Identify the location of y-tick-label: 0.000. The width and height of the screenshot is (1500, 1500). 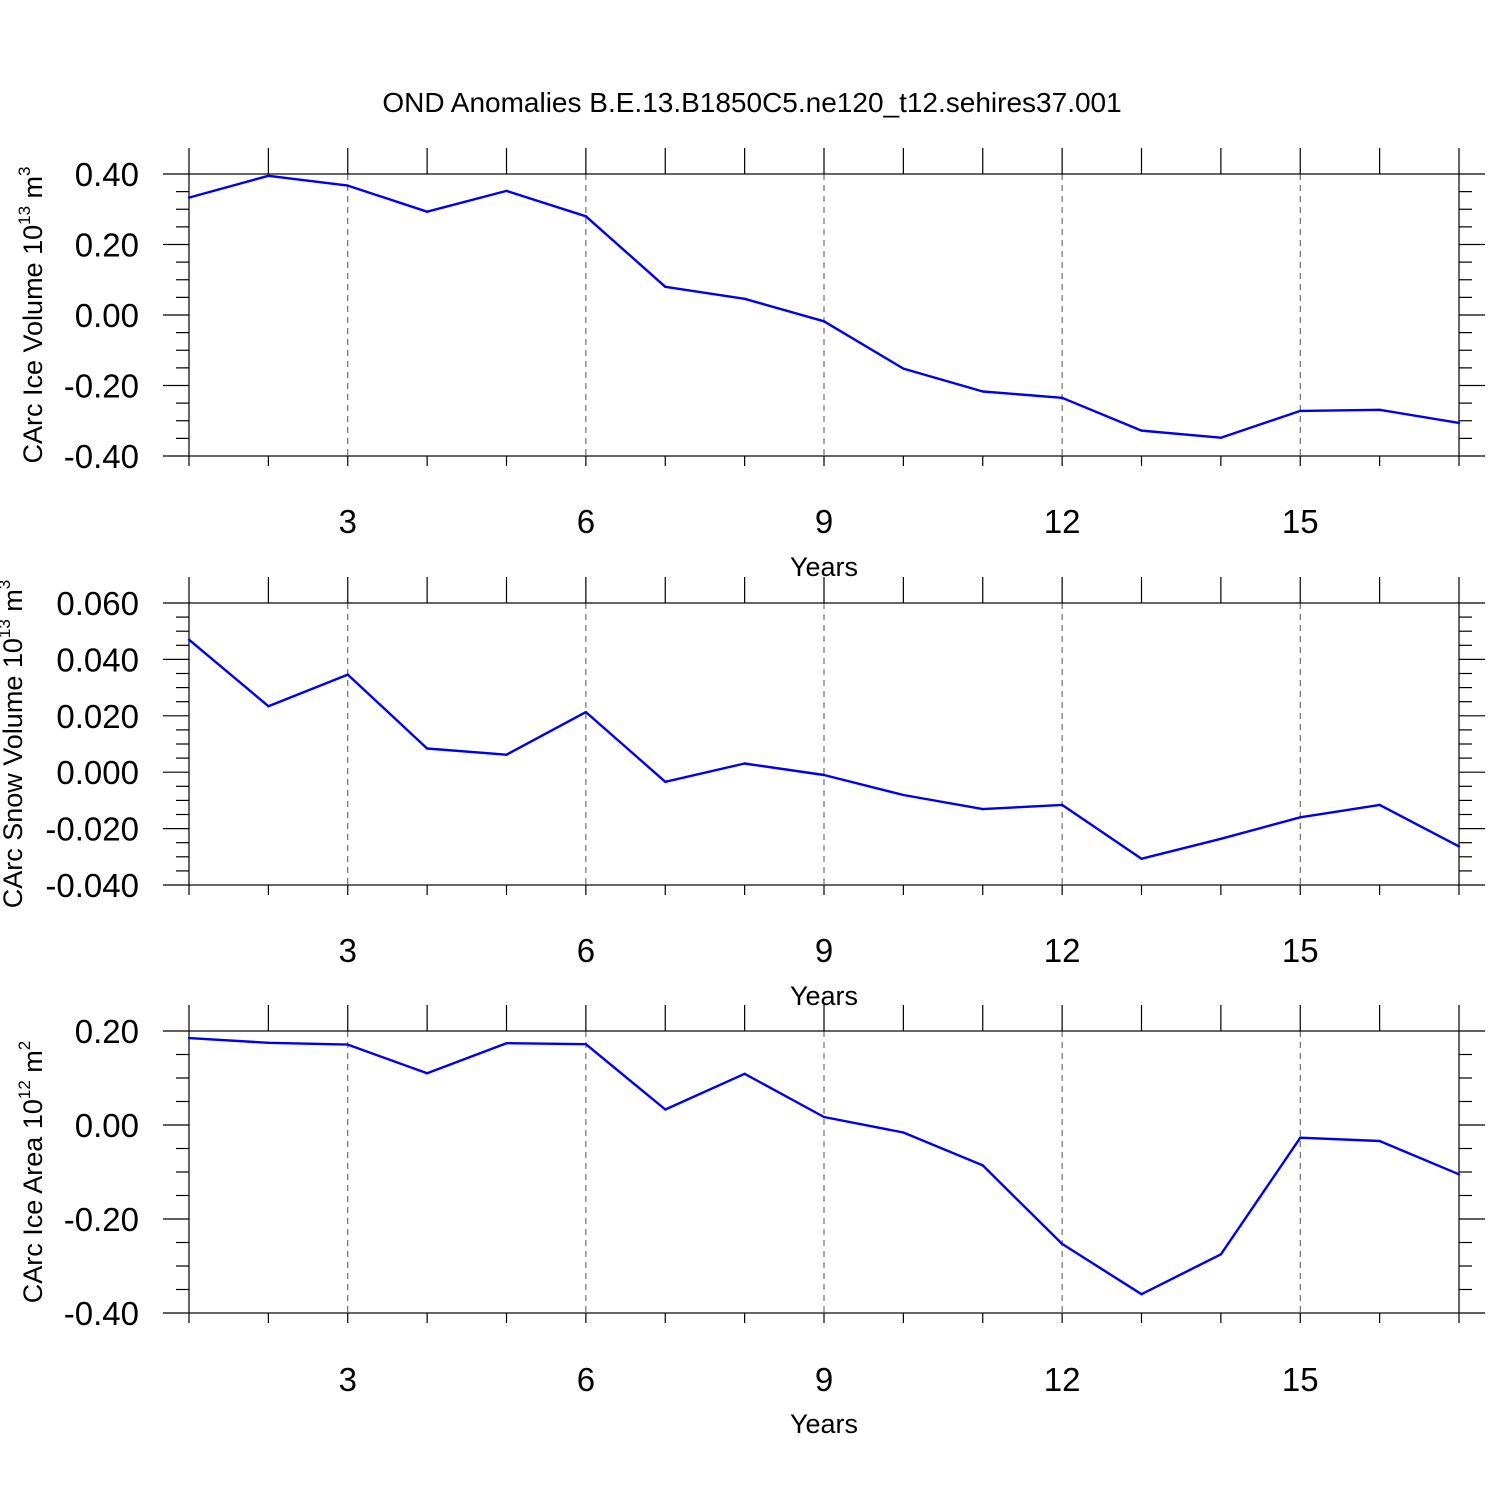
(97, 772).